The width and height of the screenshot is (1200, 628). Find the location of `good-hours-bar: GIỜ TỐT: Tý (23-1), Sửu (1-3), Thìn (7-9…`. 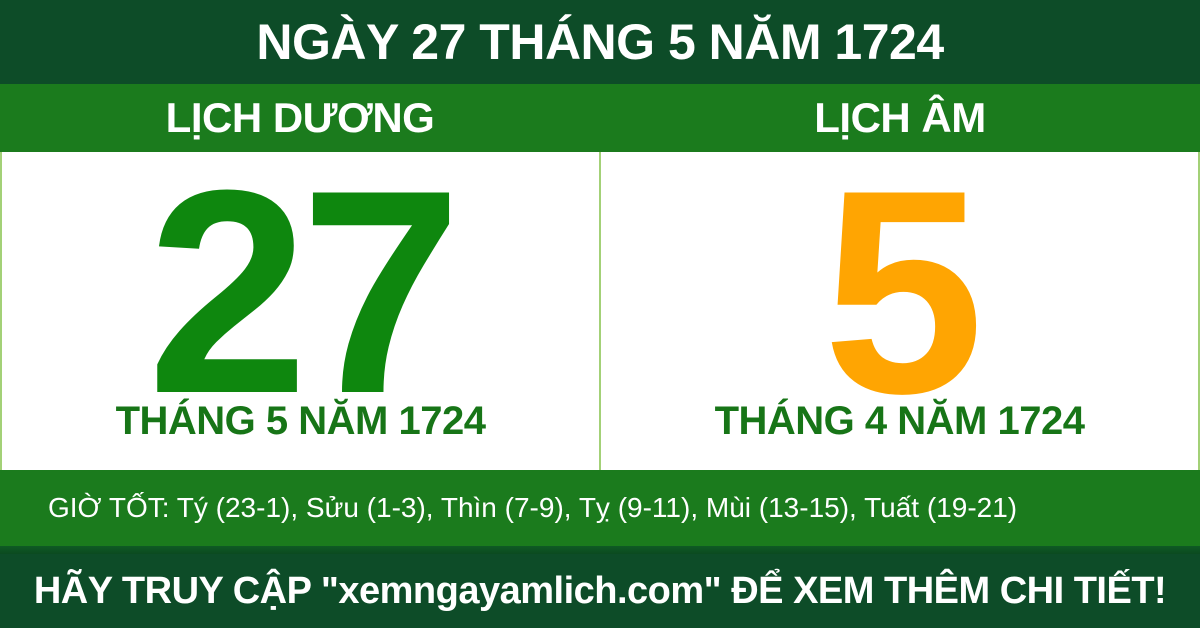

good-hours-bar: GIỜ TỐT: Tý (23-1), Sửu (1-3), Thìn (7-9… is located at coordinates (600, 508).